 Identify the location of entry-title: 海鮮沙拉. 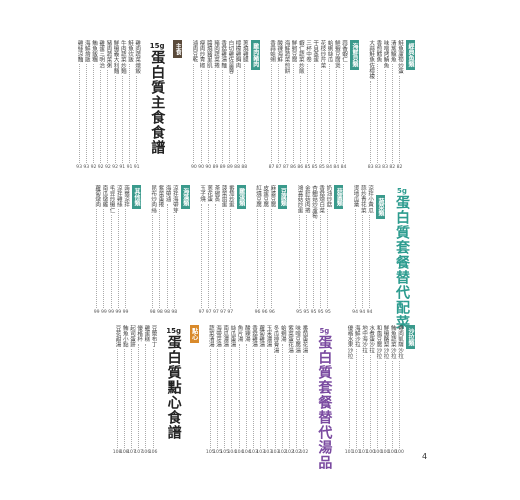
(356, 336).